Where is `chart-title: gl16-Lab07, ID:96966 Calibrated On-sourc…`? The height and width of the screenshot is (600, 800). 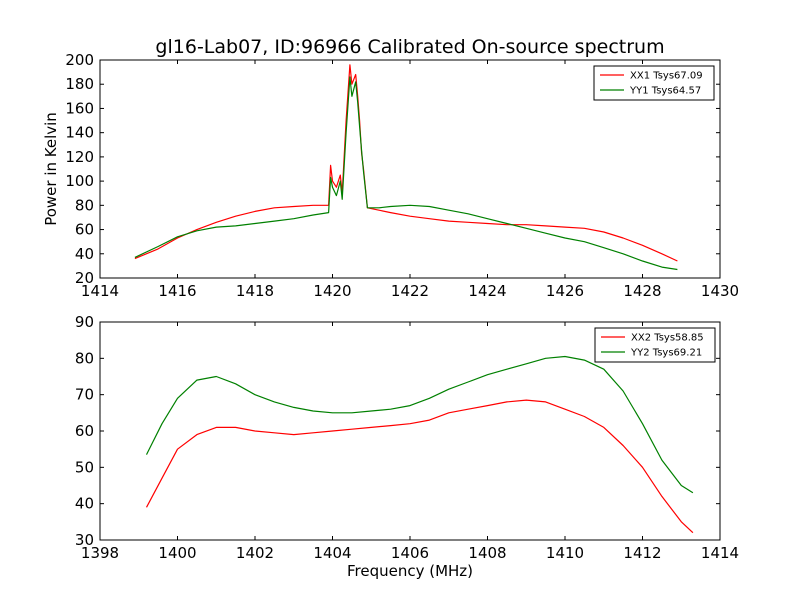 chart-title: gl16-Lab07, ID:96966 Calibrated On-sourc… is located at coordinates (409, 47).